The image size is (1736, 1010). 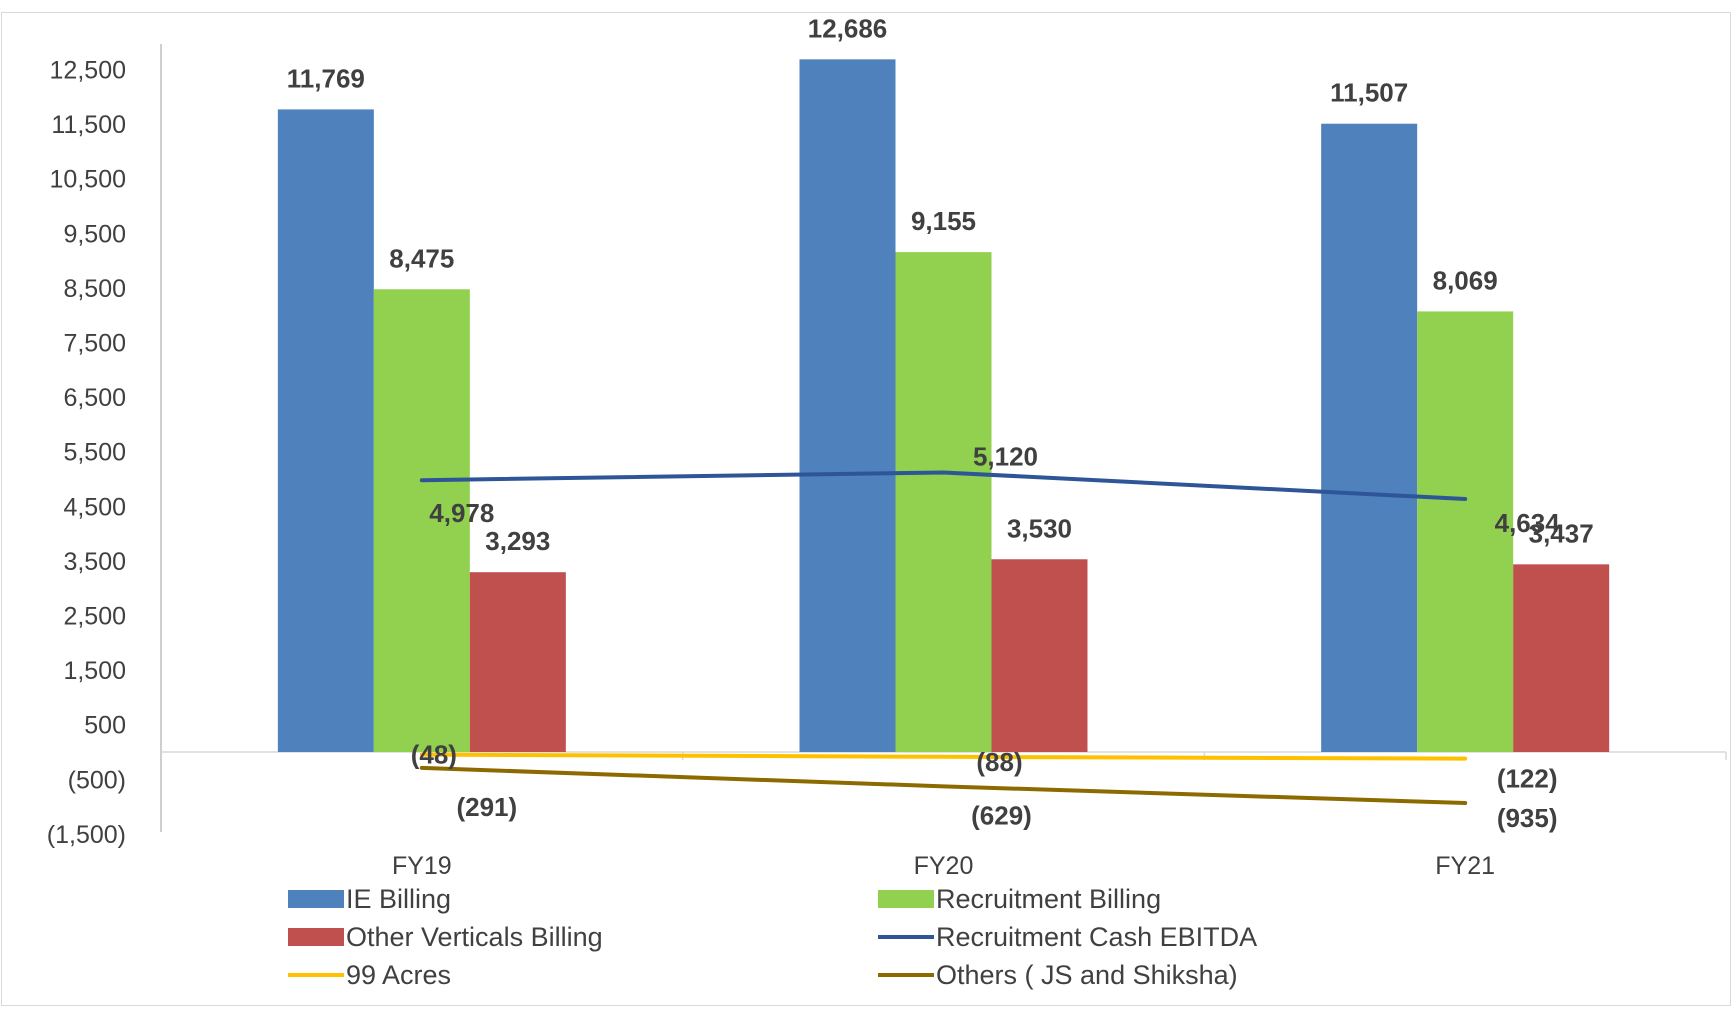 What do you see at coordinates (398, 975) in the screenshot?
I see `legend-label-99-acres: 99 Acres` at bounding box center [398, 975].